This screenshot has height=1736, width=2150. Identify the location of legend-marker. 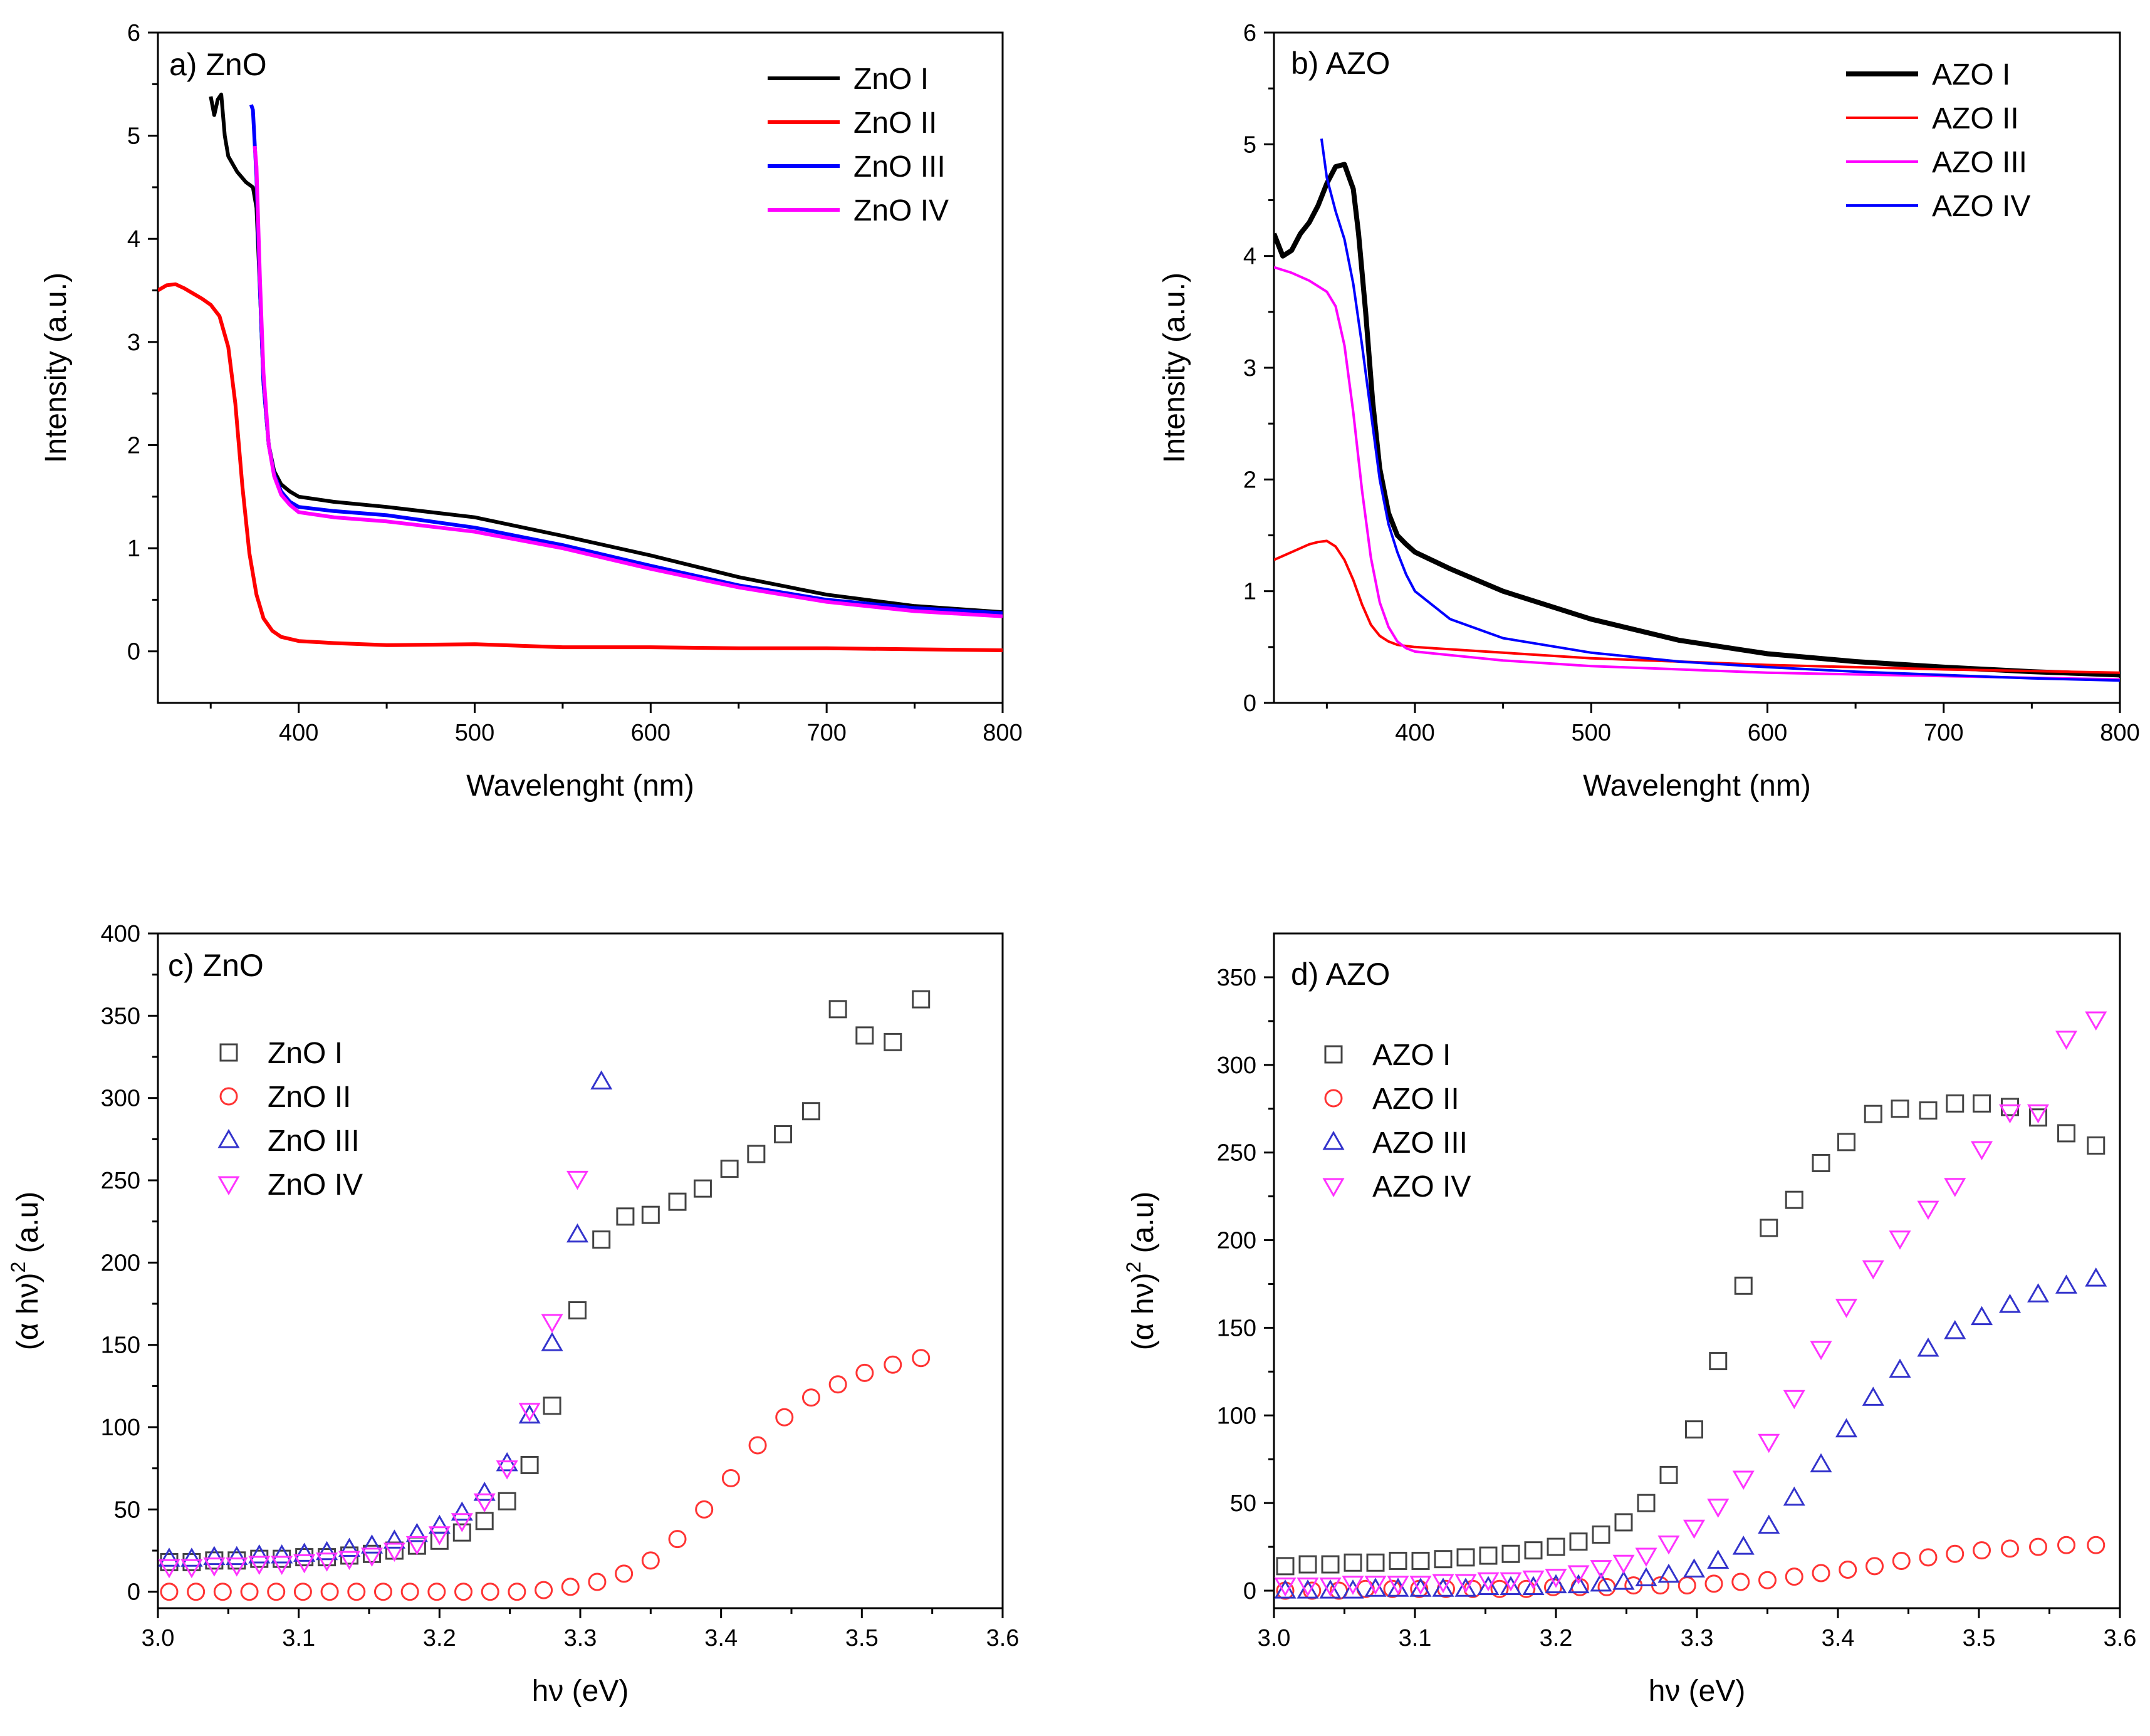
(228, 1138).